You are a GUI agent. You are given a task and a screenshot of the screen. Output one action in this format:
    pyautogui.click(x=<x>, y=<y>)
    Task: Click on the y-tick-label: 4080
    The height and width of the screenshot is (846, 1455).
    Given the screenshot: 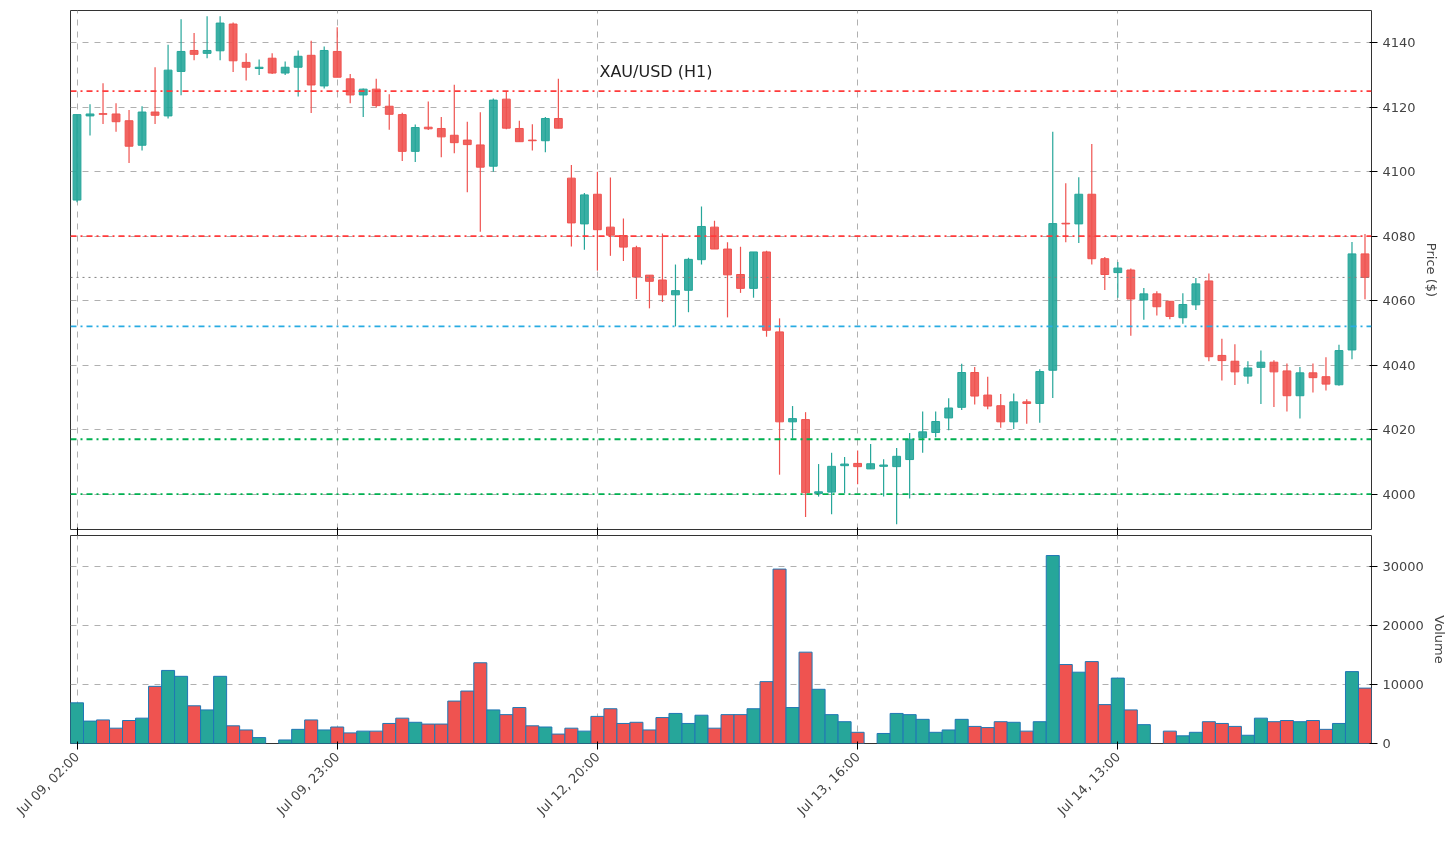 What is the action you would take?
    pyautogui.click(x=1399, y=236)
    